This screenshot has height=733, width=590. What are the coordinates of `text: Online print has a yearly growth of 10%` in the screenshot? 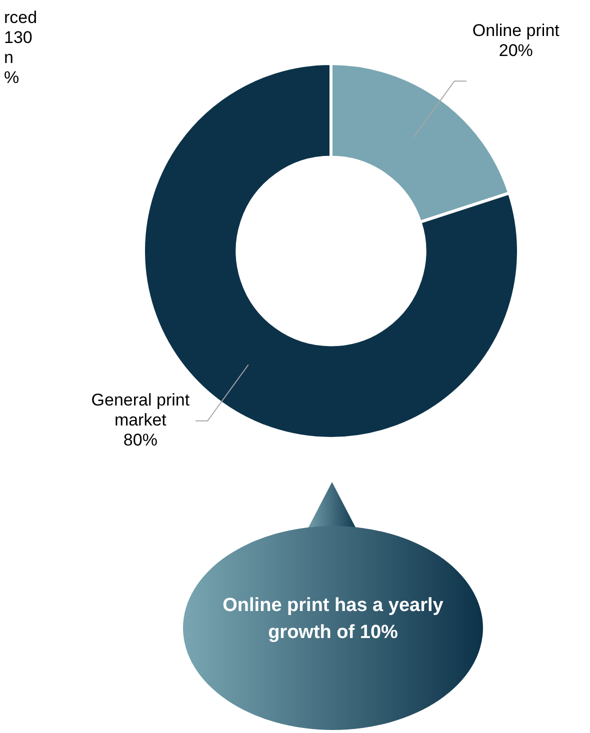 It's located at (333, 619).